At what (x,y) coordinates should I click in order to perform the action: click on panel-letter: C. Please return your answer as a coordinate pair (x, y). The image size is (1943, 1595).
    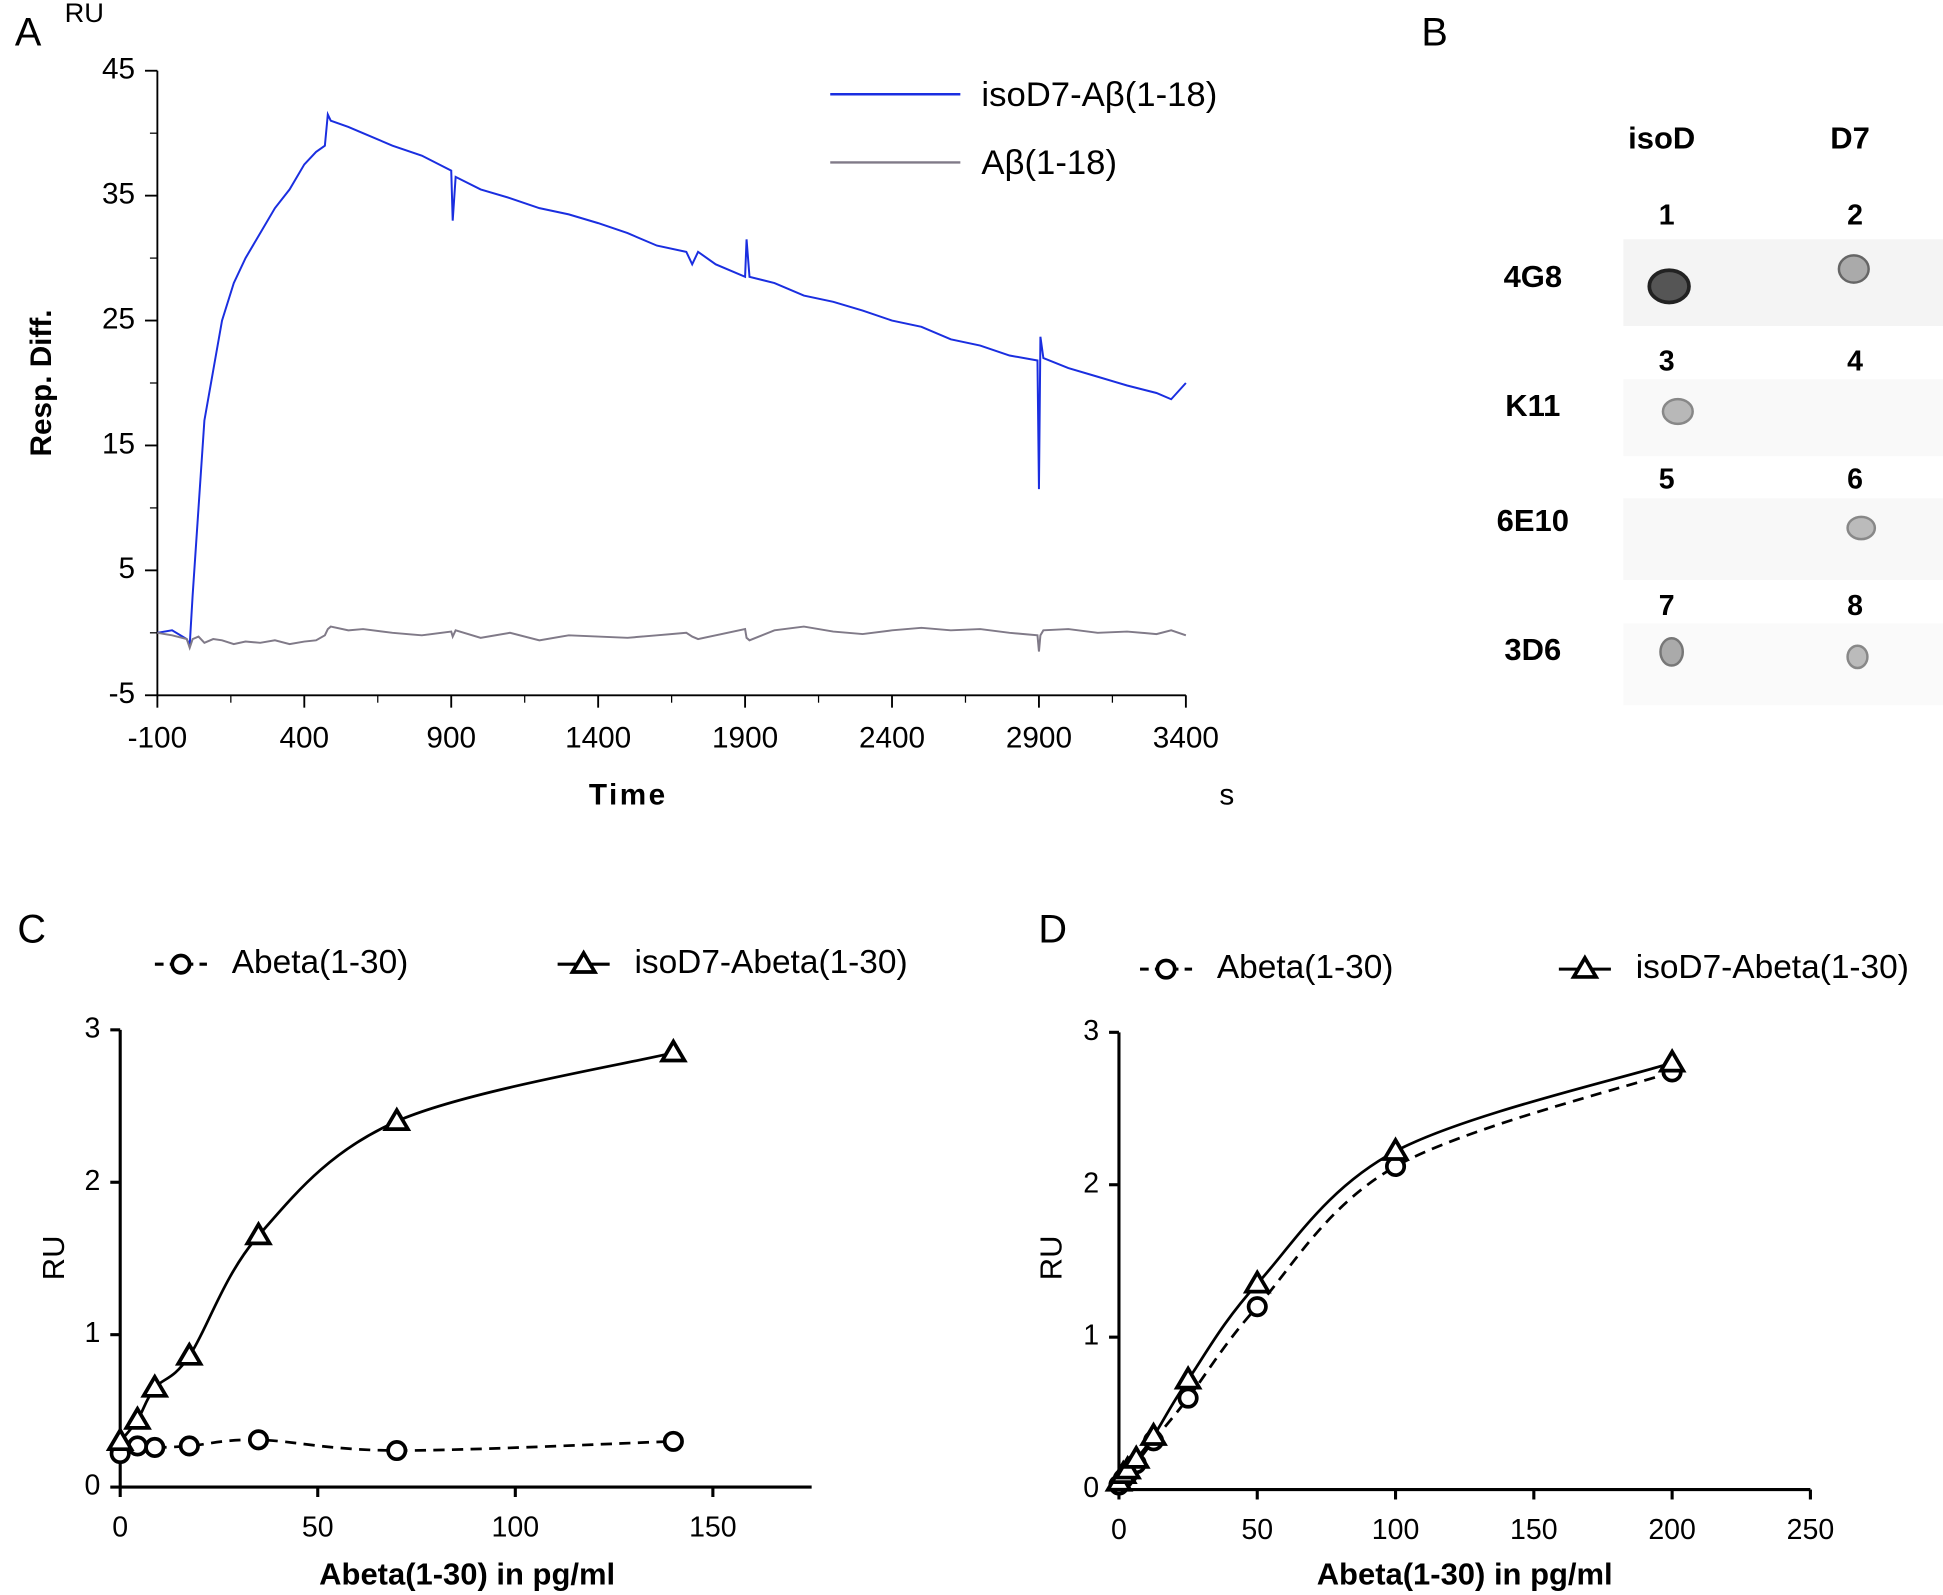
    Looking at the image, I should click on (31, 929).